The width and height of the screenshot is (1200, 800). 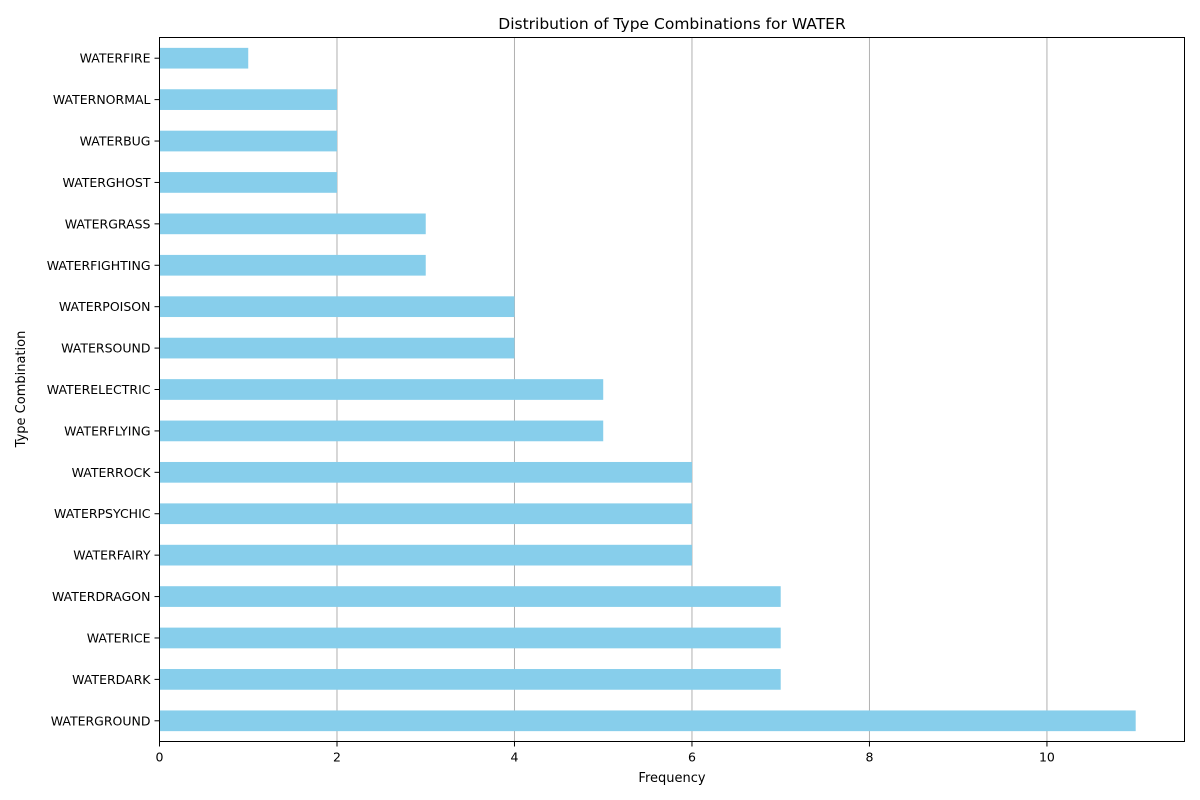 I want to click on bar-waterdark, so click(x=470, y=679).